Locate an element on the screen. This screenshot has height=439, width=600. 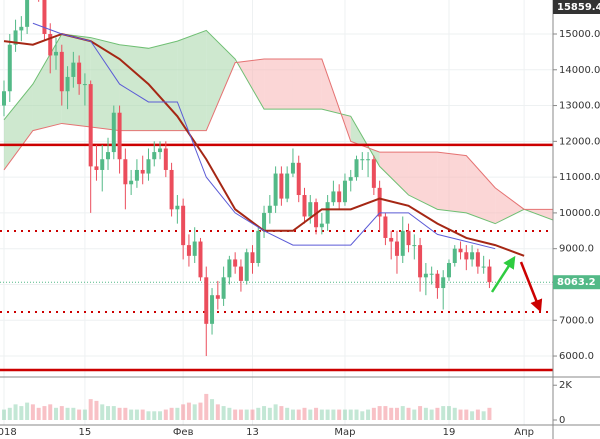
volume-tick-label: 0 is located at coordinates (562, 420).